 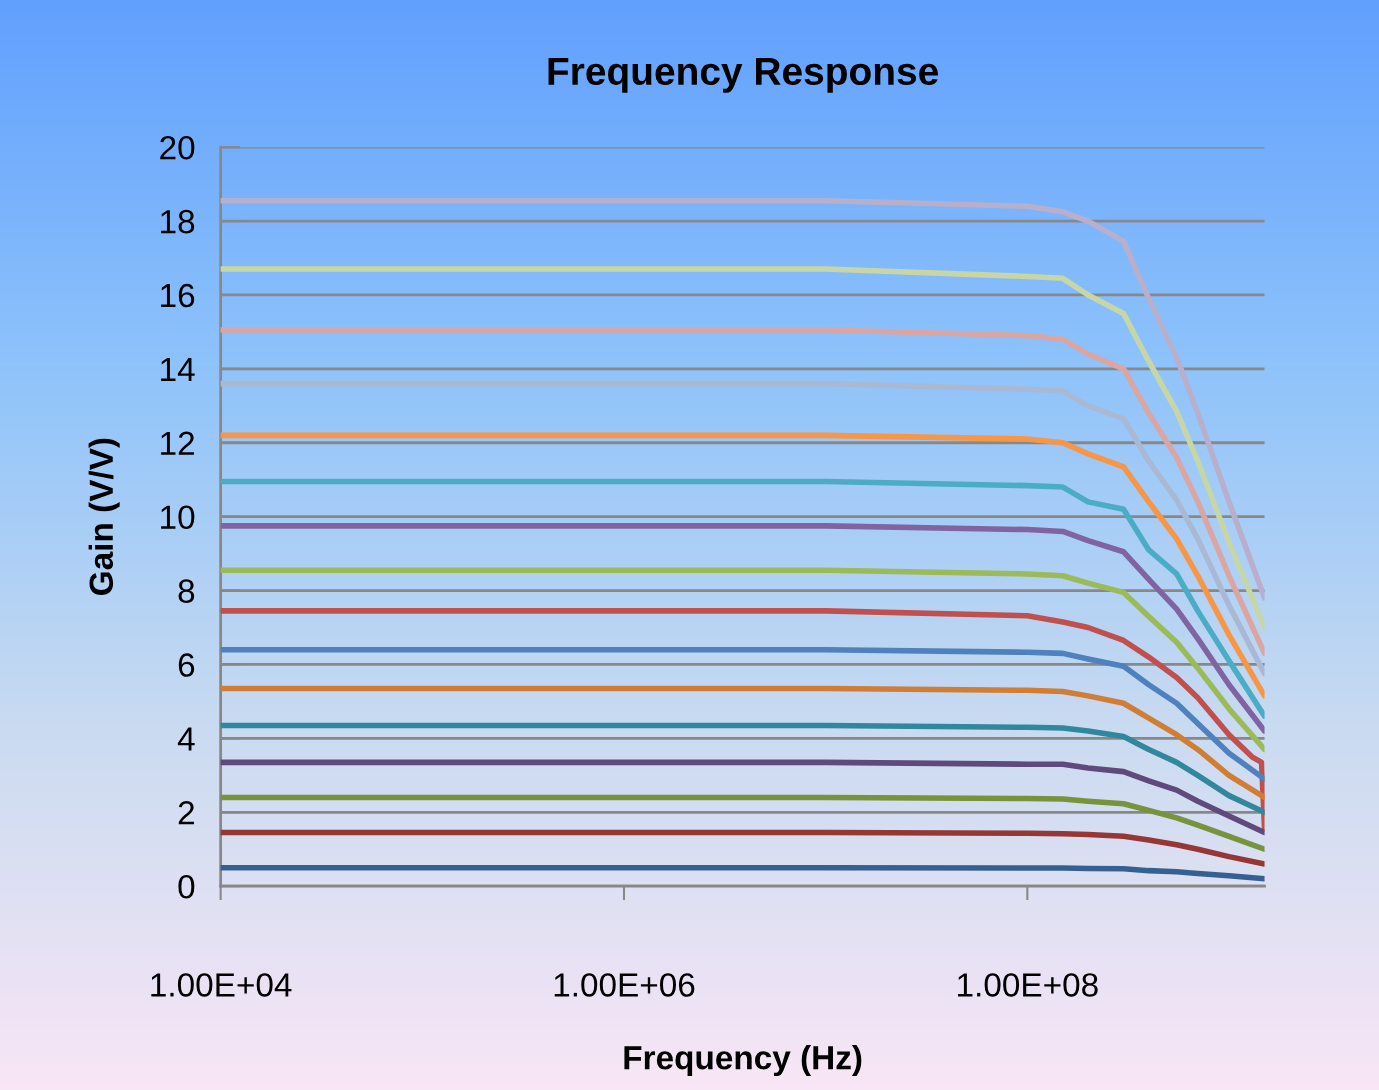 I want to click on y-axis-title: Gain (V/V), so click(x=104, y=516).